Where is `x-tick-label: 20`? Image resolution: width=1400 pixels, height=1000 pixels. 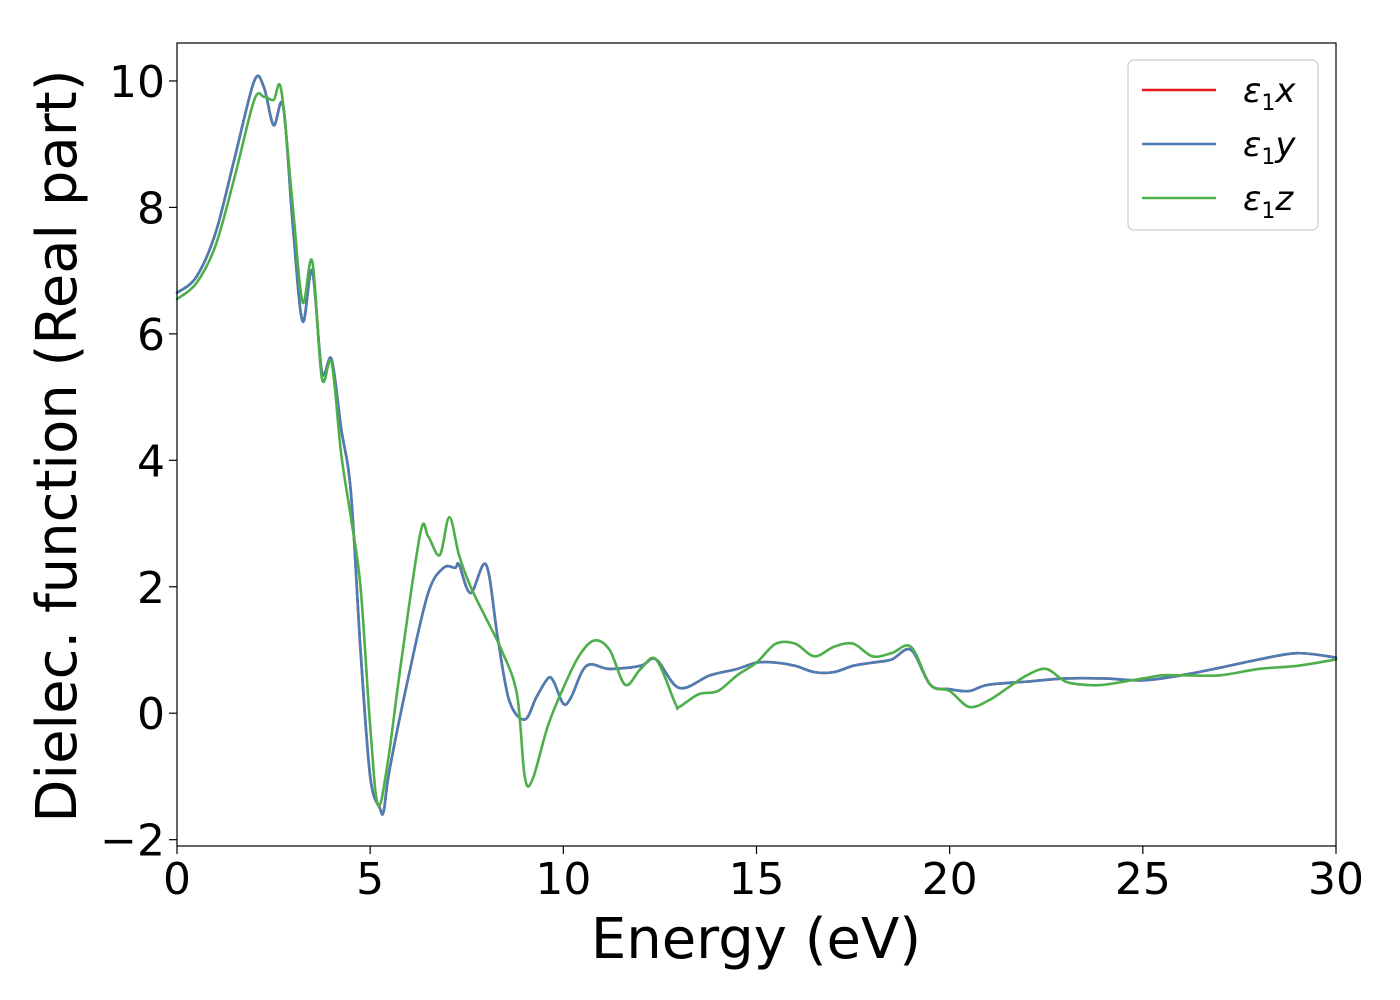 x-tick-label: 20 is located at coordinates (950, 879).